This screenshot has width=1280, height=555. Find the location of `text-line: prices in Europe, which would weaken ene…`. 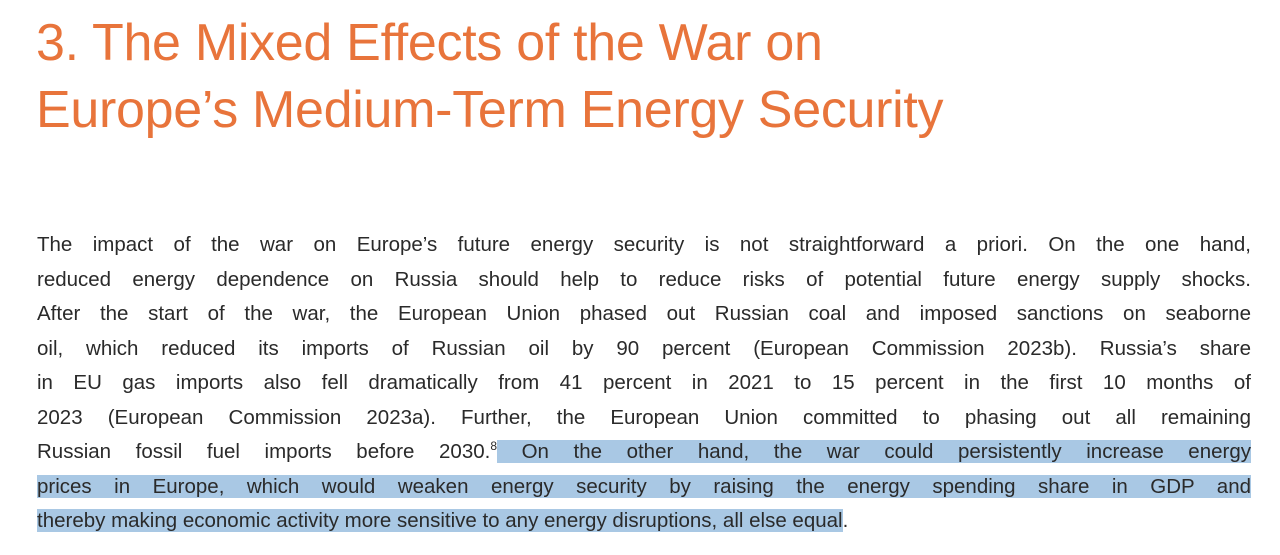

text-line: prices in Europe, which would weaken ene… is located at coordinates (644, 487).